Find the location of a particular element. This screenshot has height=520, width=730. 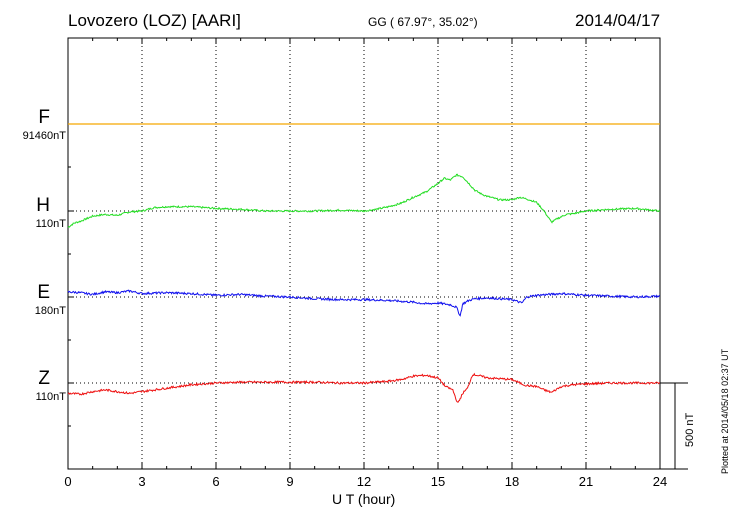

component-scale-h: 110nT is located at coordinates (50, 224).